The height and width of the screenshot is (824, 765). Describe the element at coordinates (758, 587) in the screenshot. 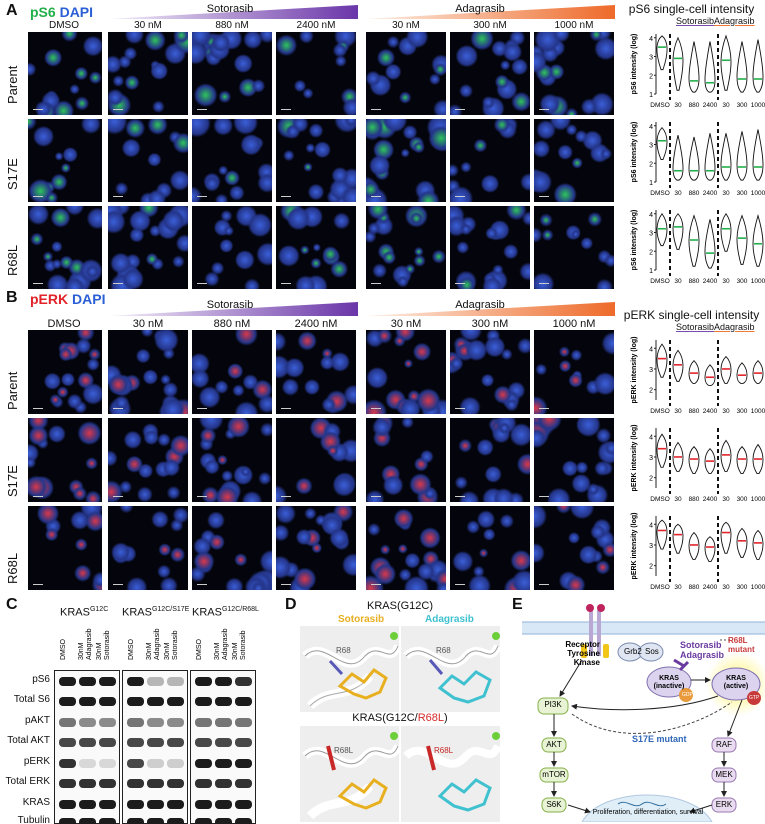

I see `x-tick-label: 1000` at that location.